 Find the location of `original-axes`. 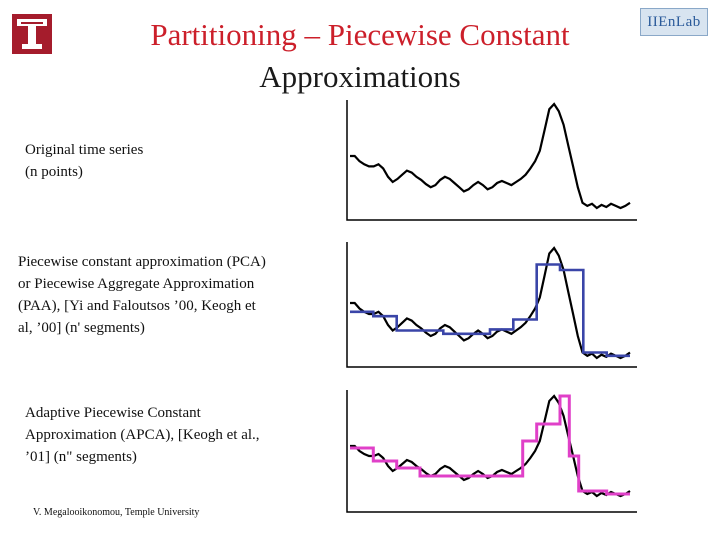

original-axes is located at coordinates (491, 160).